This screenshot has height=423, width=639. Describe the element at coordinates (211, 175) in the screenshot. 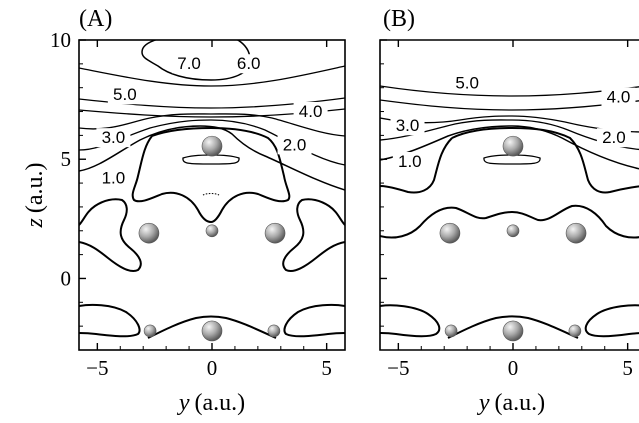

I see `panel-a-inner-lobe` at that location.